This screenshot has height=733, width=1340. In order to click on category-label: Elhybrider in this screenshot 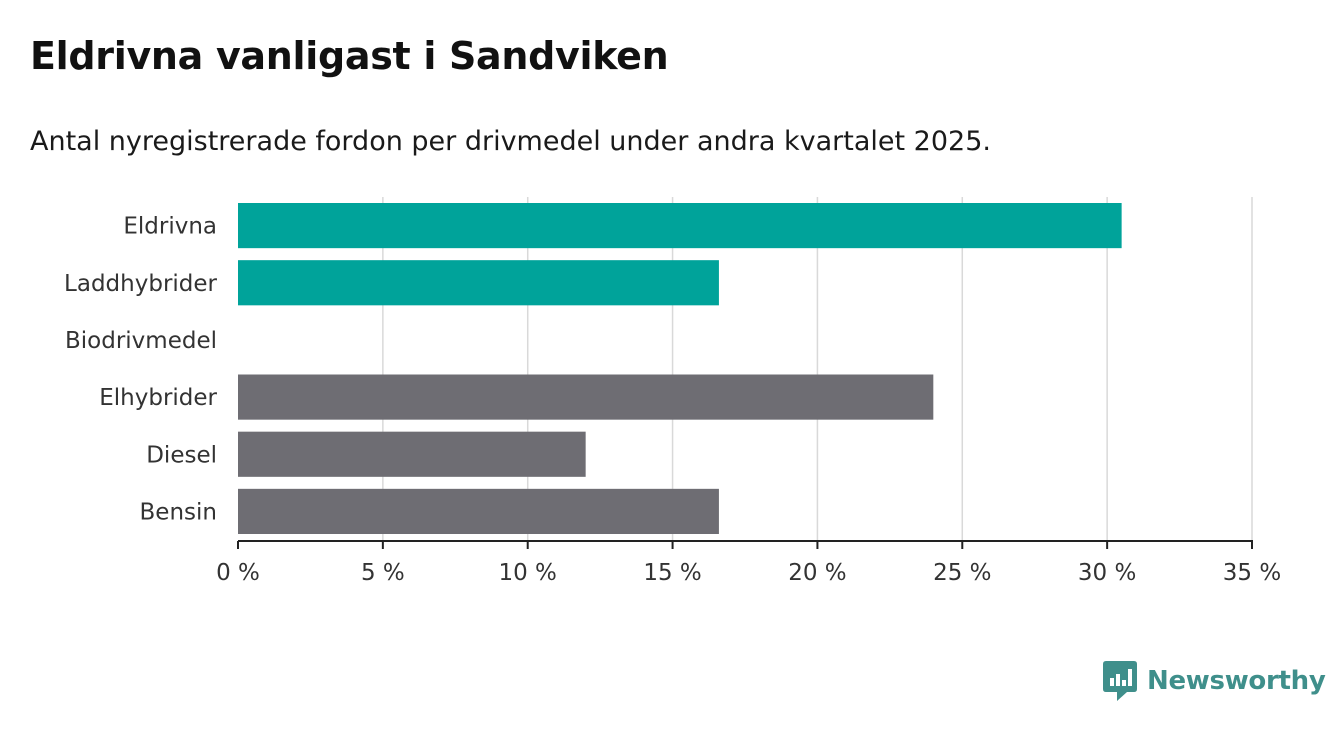, I will do `click(158, 398)`.